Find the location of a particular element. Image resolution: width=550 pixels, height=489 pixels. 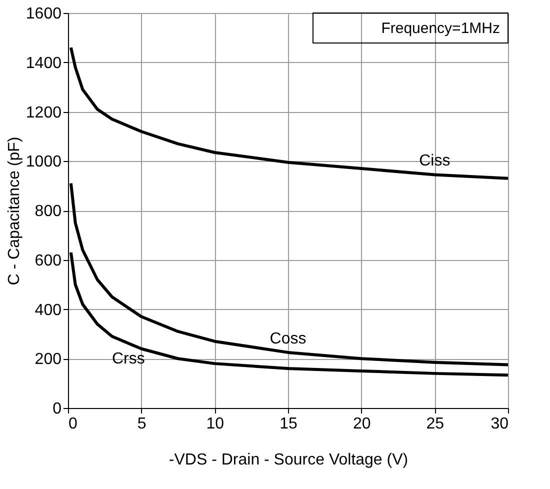

annotation: Frequency=1MHz is located at coordinates (440, 28).